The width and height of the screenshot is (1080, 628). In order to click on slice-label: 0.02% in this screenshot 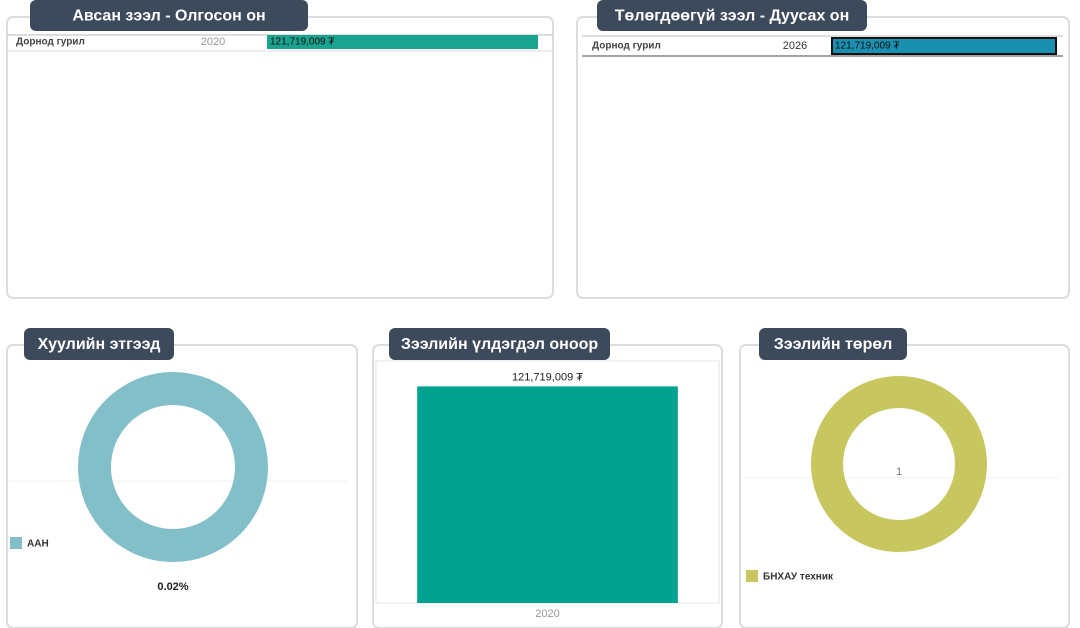, I will do `click(172, 587)`.